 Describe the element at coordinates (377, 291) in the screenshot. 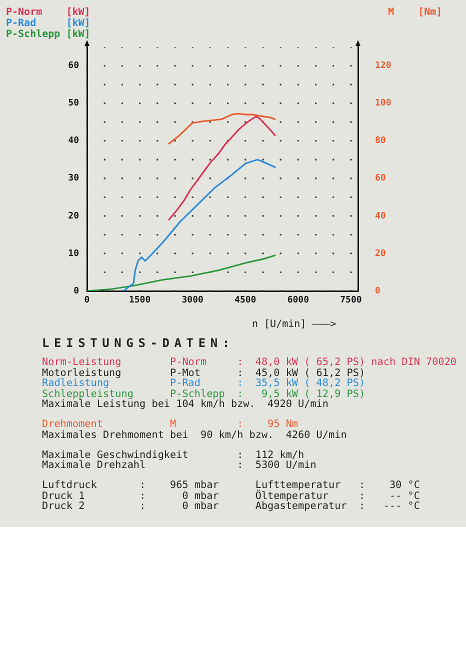

I see `y2-tick-label: 0` at that location.